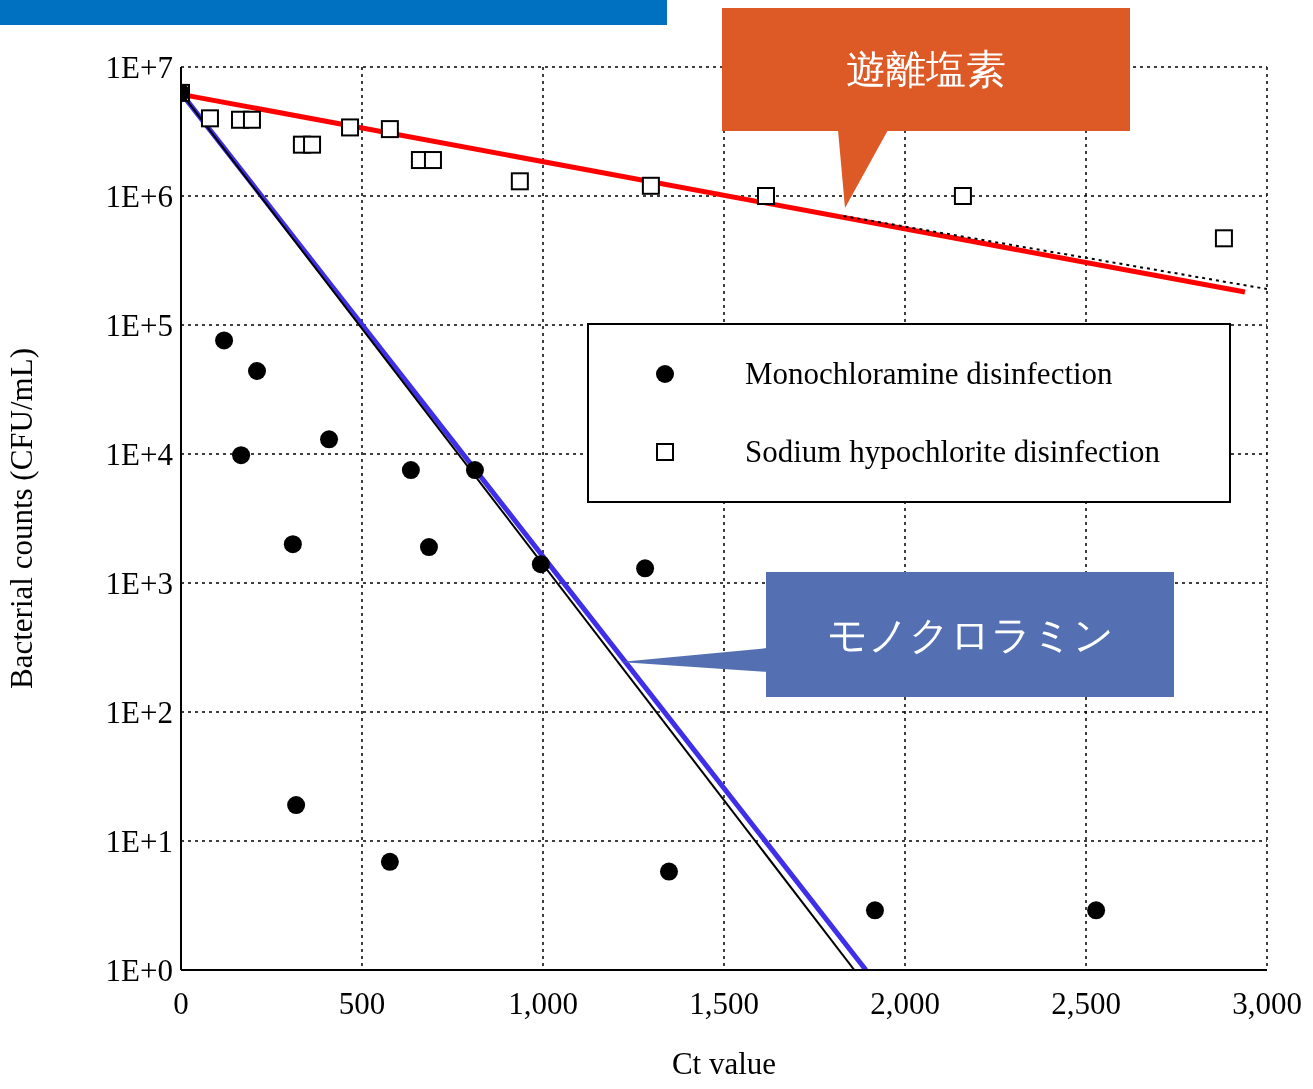  Describe the element at coordinates (139, 455) in the screenshot. I see `y-tick-label: 1E+4` at that location.